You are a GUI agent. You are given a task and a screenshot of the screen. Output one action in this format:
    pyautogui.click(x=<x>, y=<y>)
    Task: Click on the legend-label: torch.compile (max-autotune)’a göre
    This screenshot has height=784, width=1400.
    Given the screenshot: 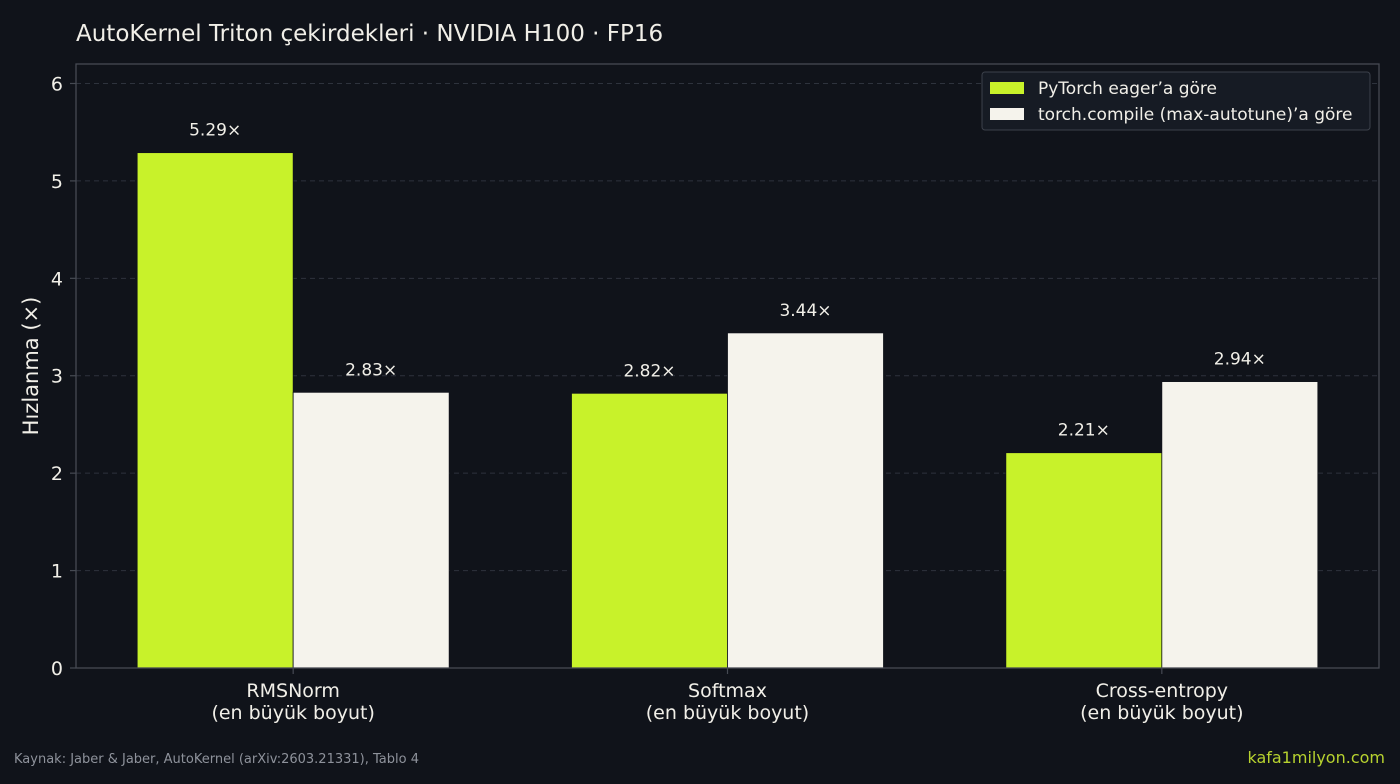 What is the action you would take?
    pyautogui.click(x=1195, y=115)
    